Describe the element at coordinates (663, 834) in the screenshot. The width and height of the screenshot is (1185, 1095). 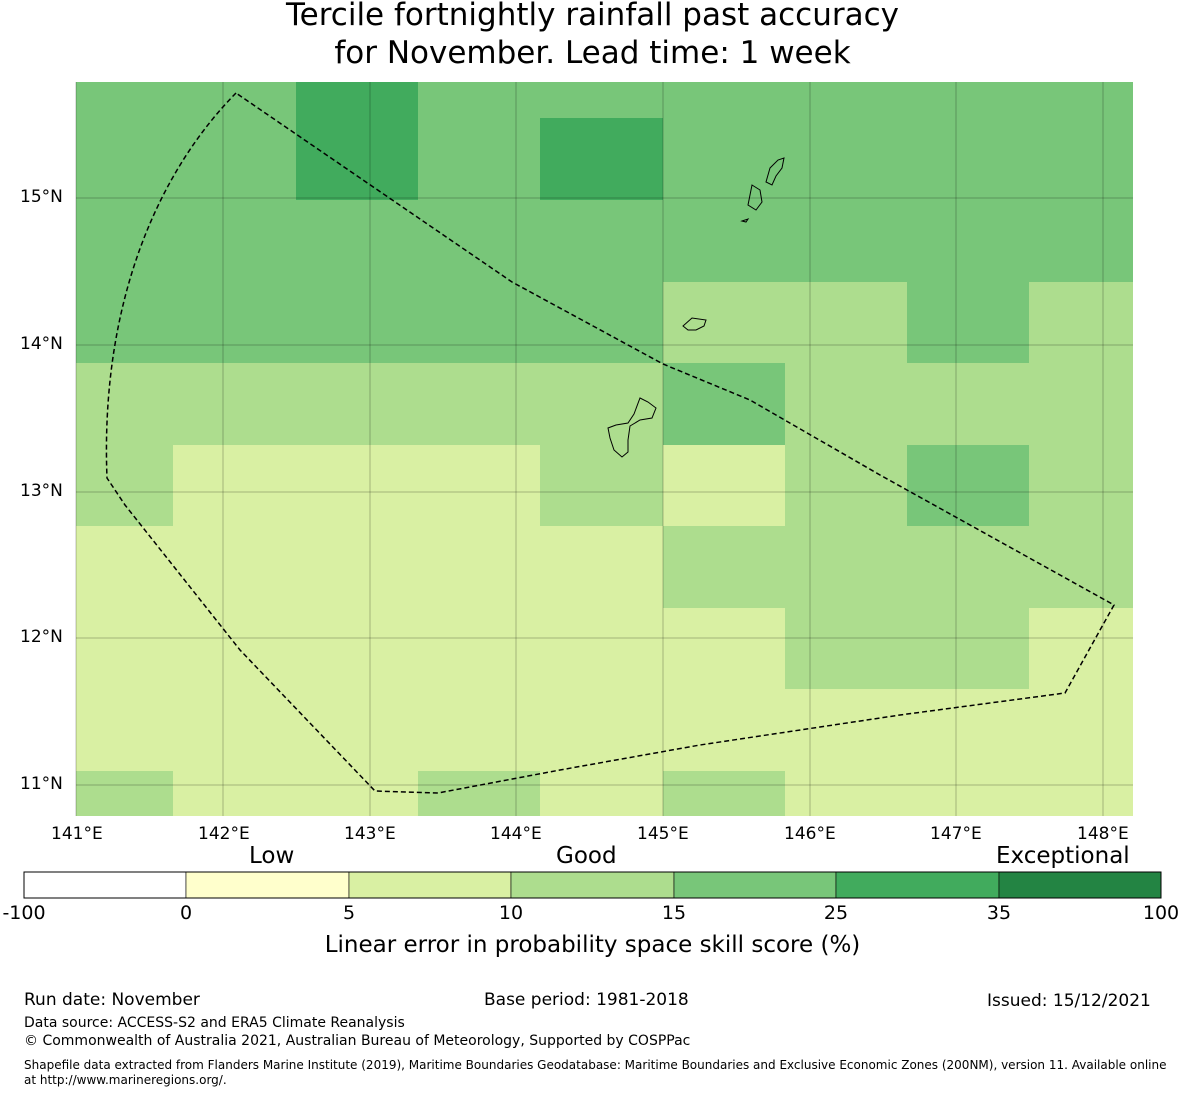
I see `lon-label: 145°E` at that location.